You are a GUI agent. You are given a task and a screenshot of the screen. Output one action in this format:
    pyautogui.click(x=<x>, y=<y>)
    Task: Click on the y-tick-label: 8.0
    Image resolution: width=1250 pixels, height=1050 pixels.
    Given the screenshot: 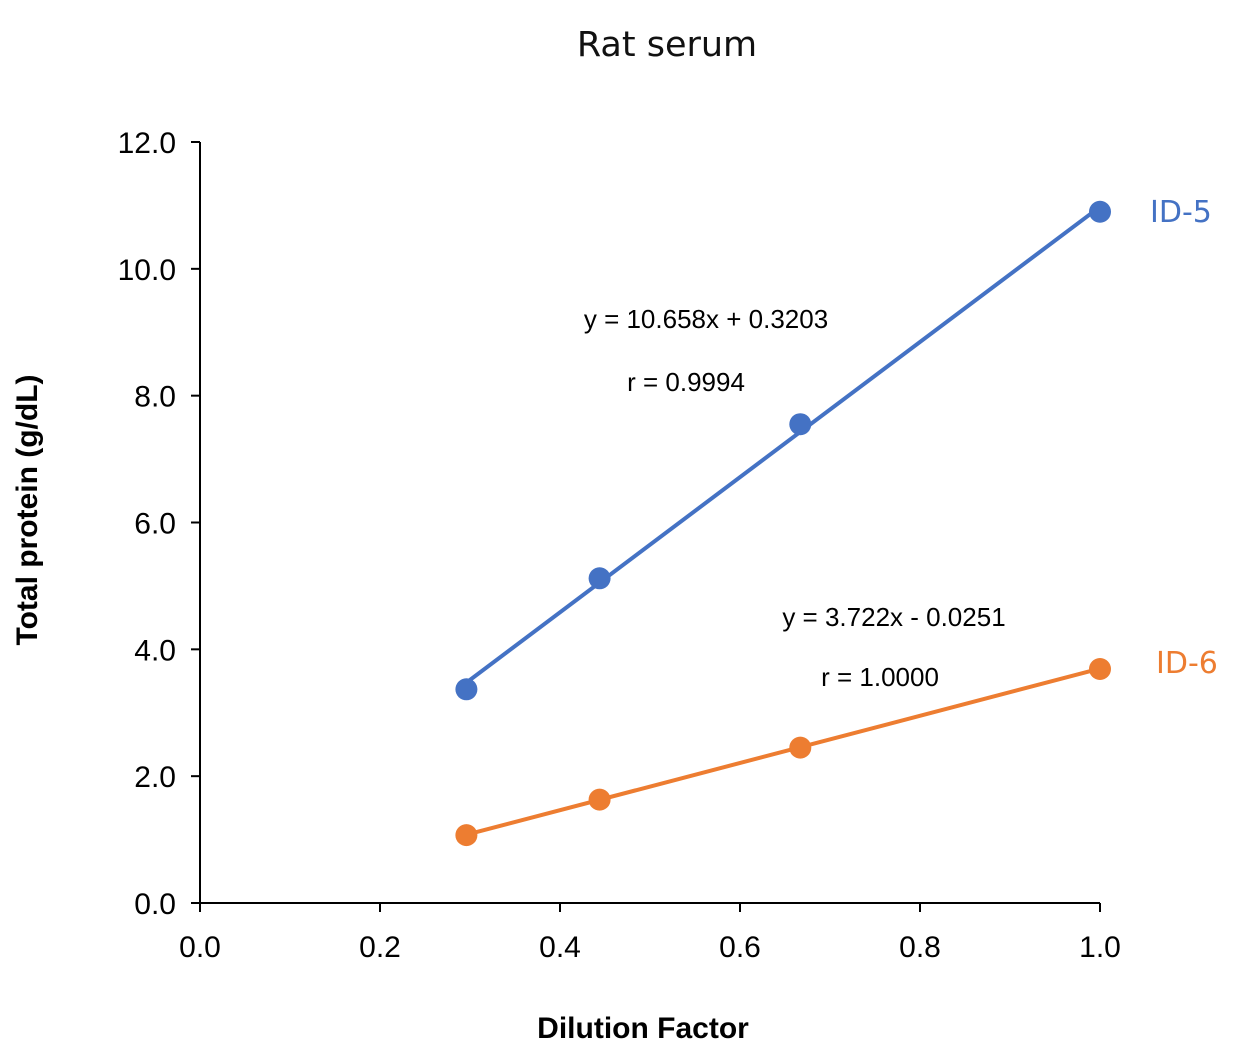 What is the action you would take?
    pyautogui.click(x=155, y=397)
    